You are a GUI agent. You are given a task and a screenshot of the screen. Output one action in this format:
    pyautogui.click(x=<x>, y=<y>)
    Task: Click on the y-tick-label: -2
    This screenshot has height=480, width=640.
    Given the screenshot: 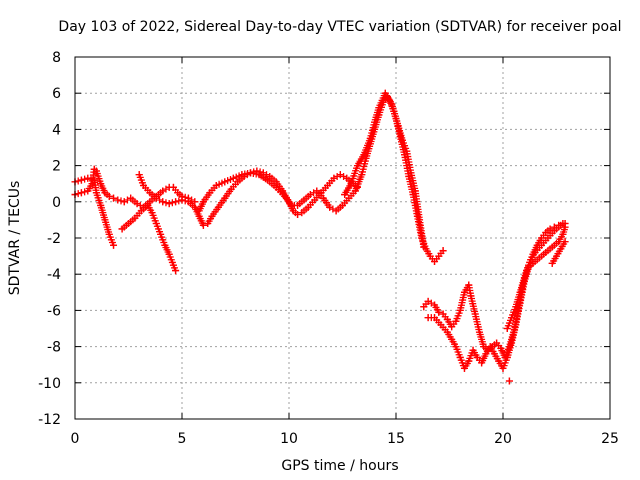 What is the action you would take?
    pyautogui.click(x=54, y=239)
    